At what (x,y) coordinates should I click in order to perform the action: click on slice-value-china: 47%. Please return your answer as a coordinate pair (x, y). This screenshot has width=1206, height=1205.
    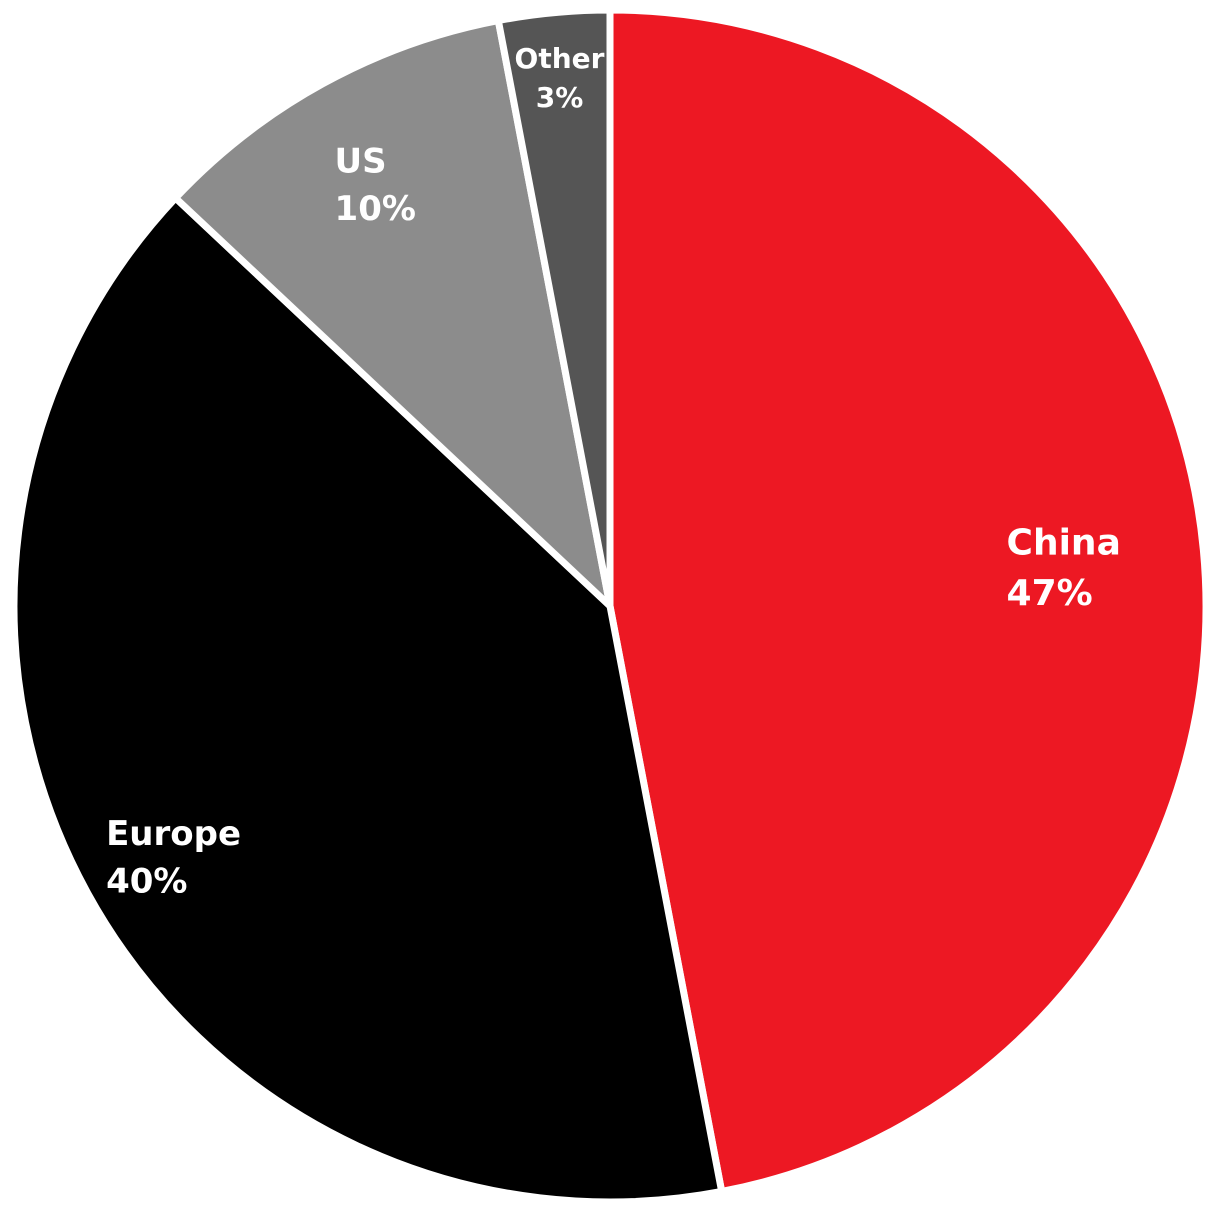
    Looking at the image, I should click on (1050, 593).